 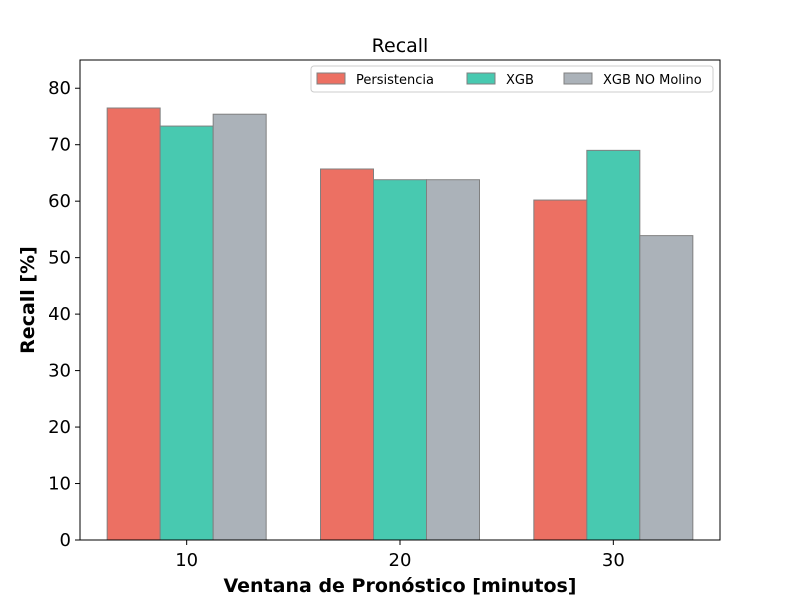 I want to click on y-tick-label: 0, so click(x=65, y=540).